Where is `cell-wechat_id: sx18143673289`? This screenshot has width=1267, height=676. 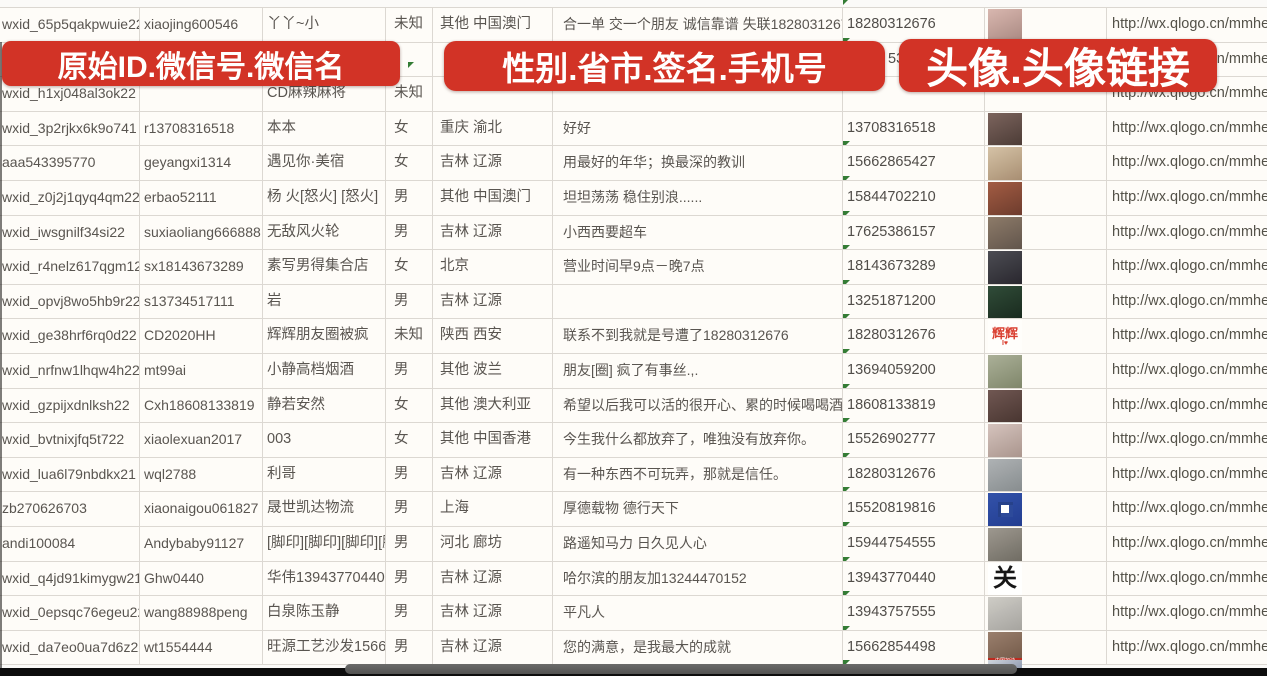 cell-wechat_id: sx18143673289 is located at coordinates (201, 267).